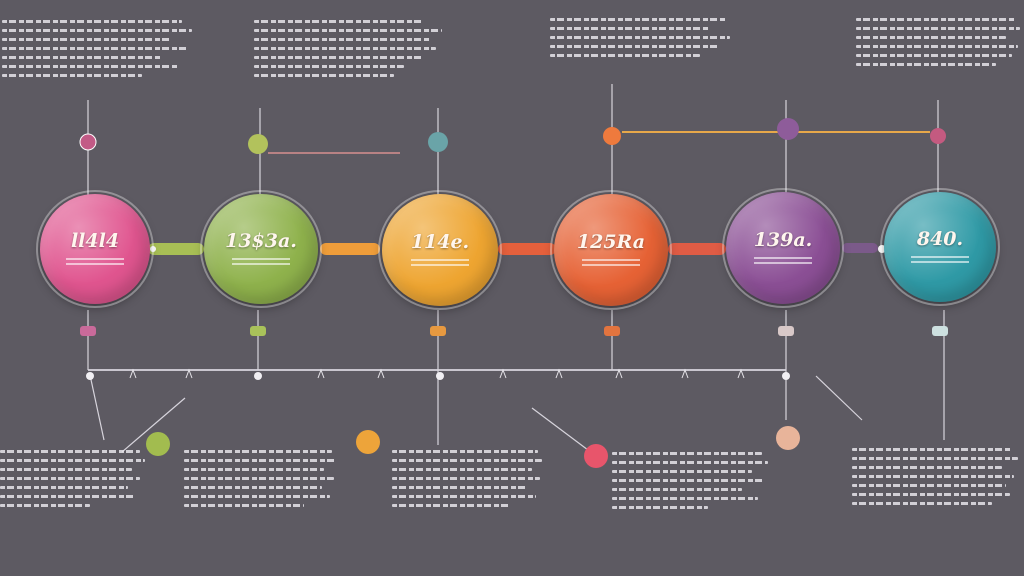 The height and width of the screenshot is (576, 1024). I want to click on stage-circle-1: ll4l4, so click(95, 249).